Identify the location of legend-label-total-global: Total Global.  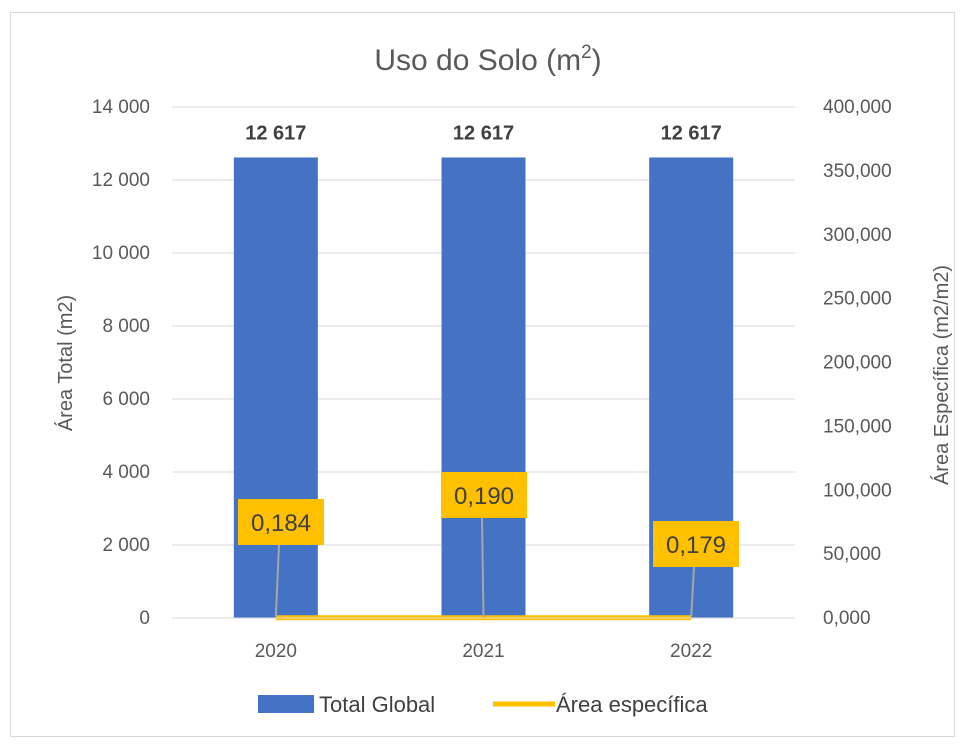
(377, 704).